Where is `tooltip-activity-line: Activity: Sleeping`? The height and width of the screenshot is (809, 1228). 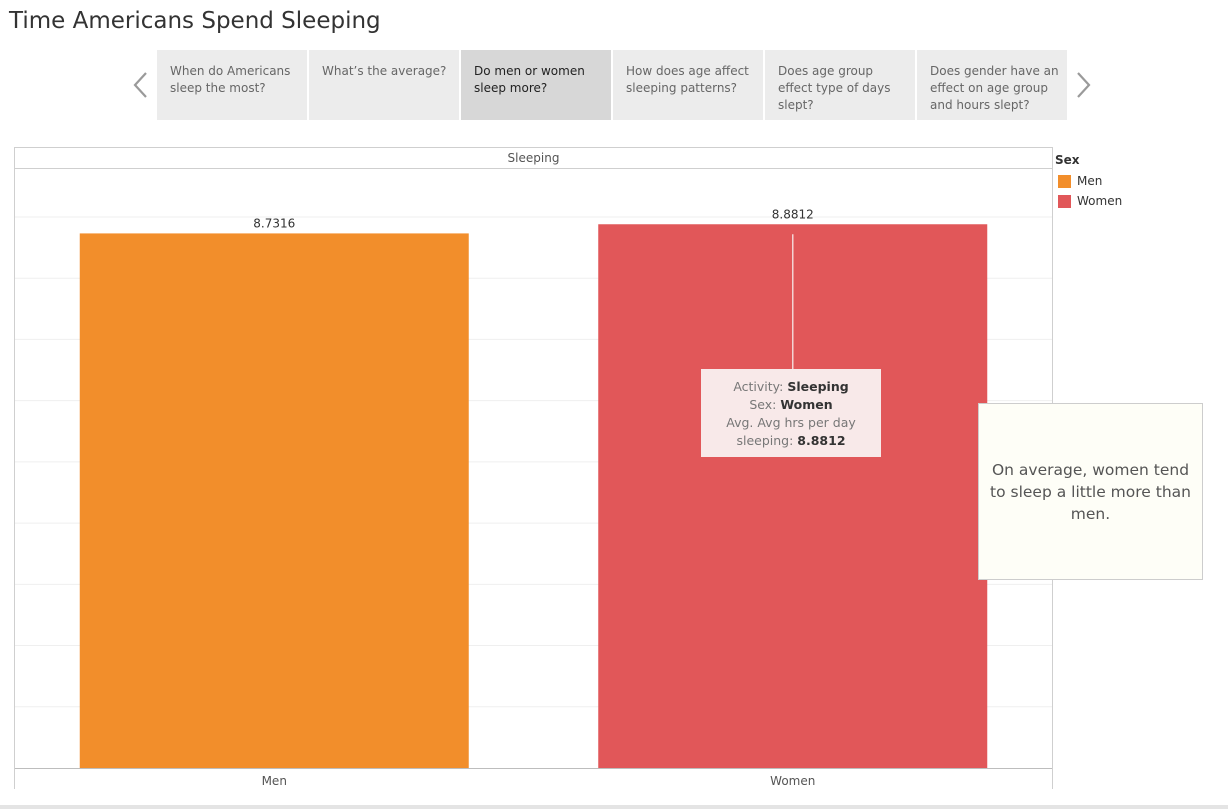 tooltip-activity-line: Activity: Sleeping is located at coordinates (791, 387).